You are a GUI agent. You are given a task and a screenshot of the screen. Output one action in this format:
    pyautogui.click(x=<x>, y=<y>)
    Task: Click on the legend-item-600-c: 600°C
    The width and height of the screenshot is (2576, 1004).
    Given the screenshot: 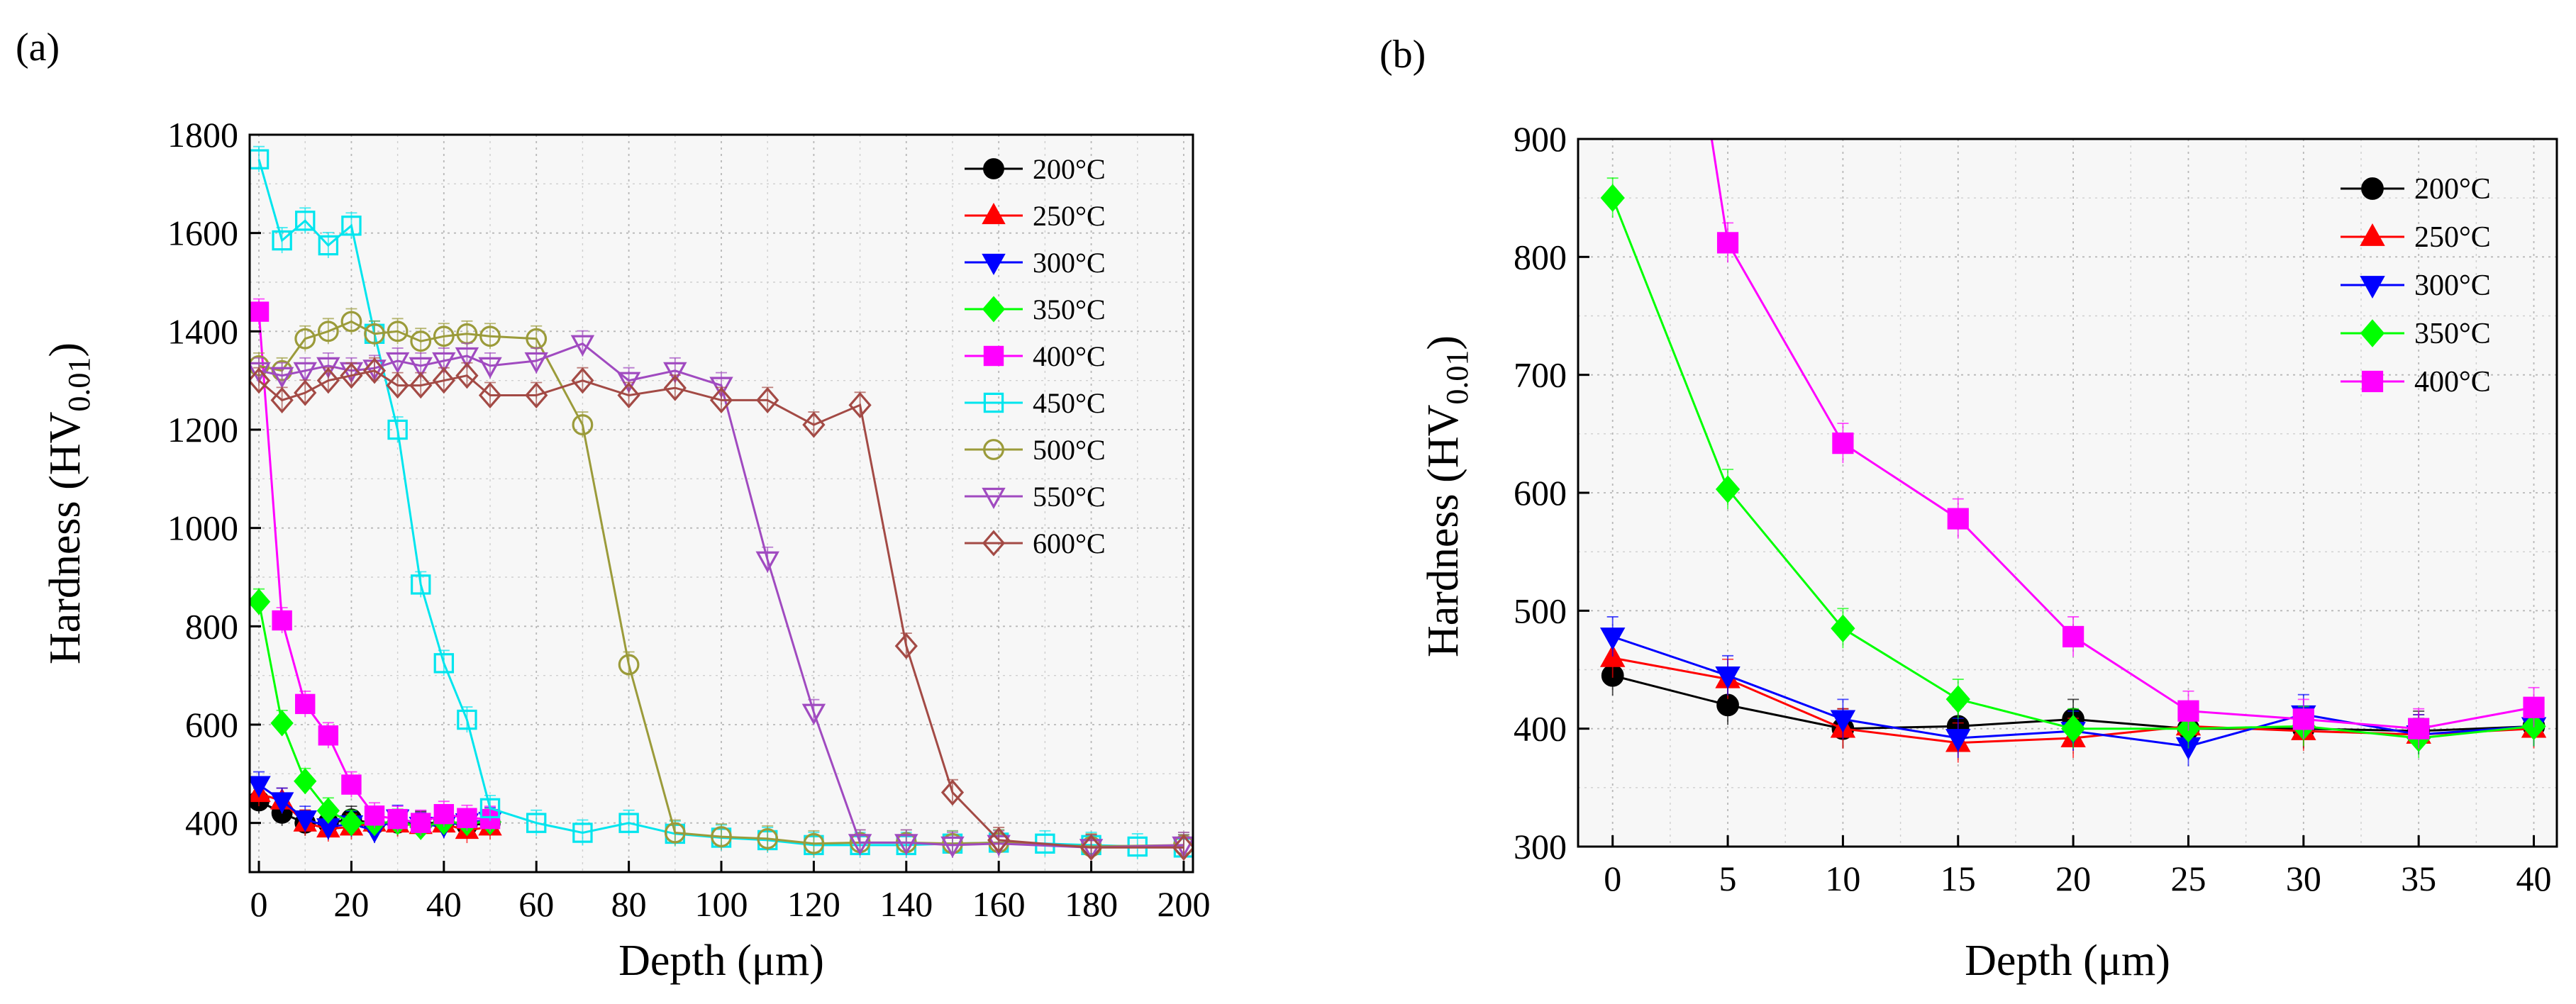 What is the action you would take?
    pyautogui.click(x=1035, y=543)
    